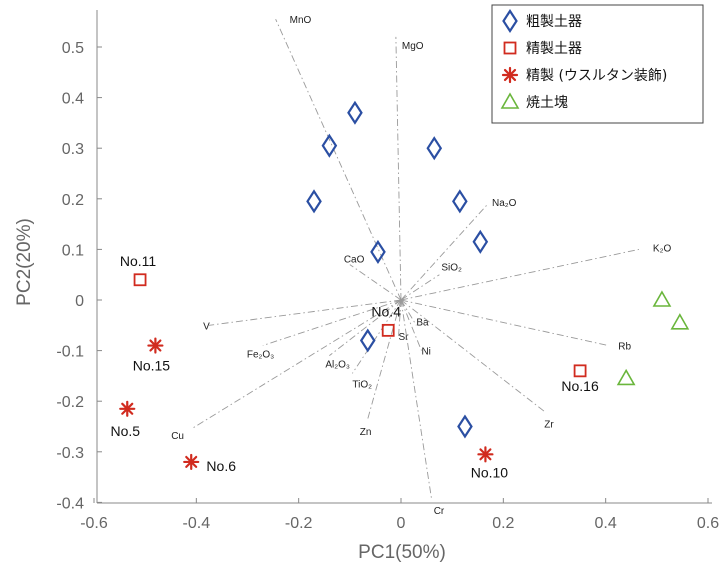 This screenshot has width=719, height=566. What do you see at coordinates (504, 203) in the screenshot?
I see `loading-label: Na₂O` at bounding box center [504, 203].